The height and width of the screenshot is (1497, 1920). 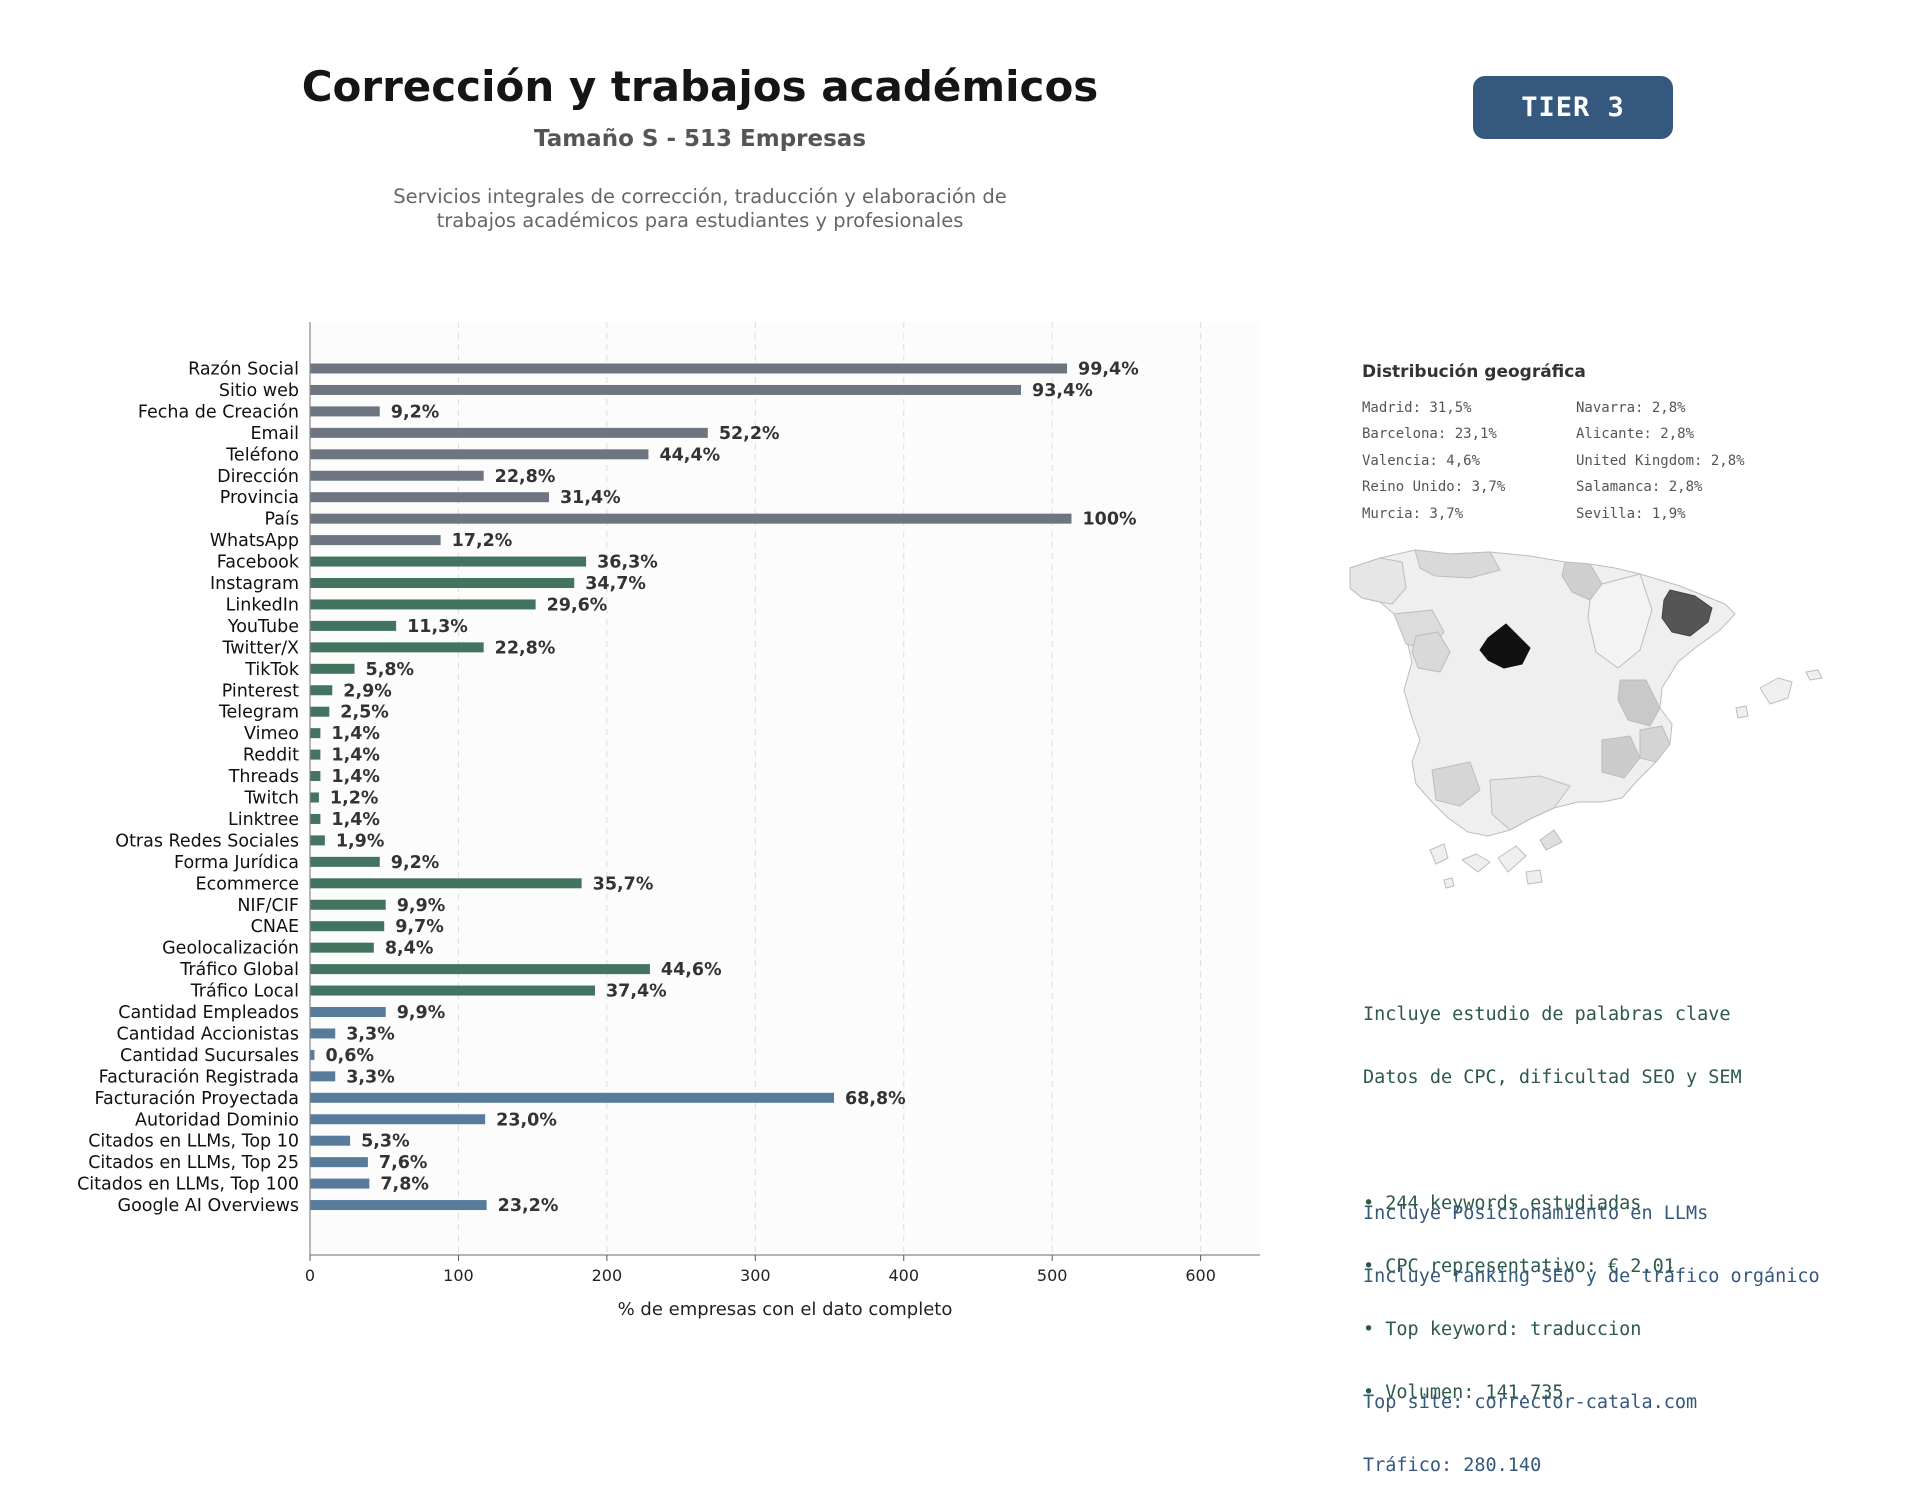 I want to click on category-label: Linktree, so click(x=263, y=820).